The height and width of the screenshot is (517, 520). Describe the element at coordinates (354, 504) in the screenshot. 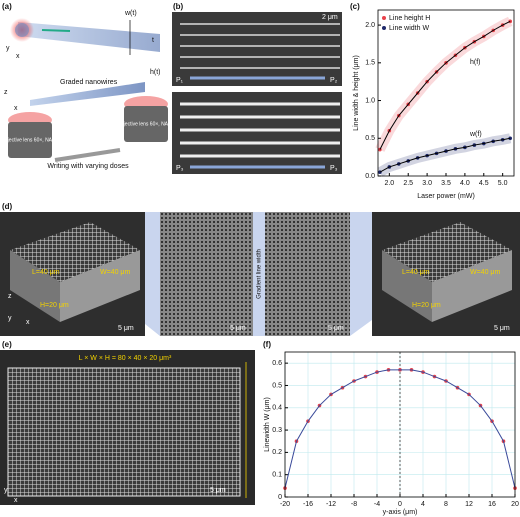

I see `x-tick-label: -8` at that location.